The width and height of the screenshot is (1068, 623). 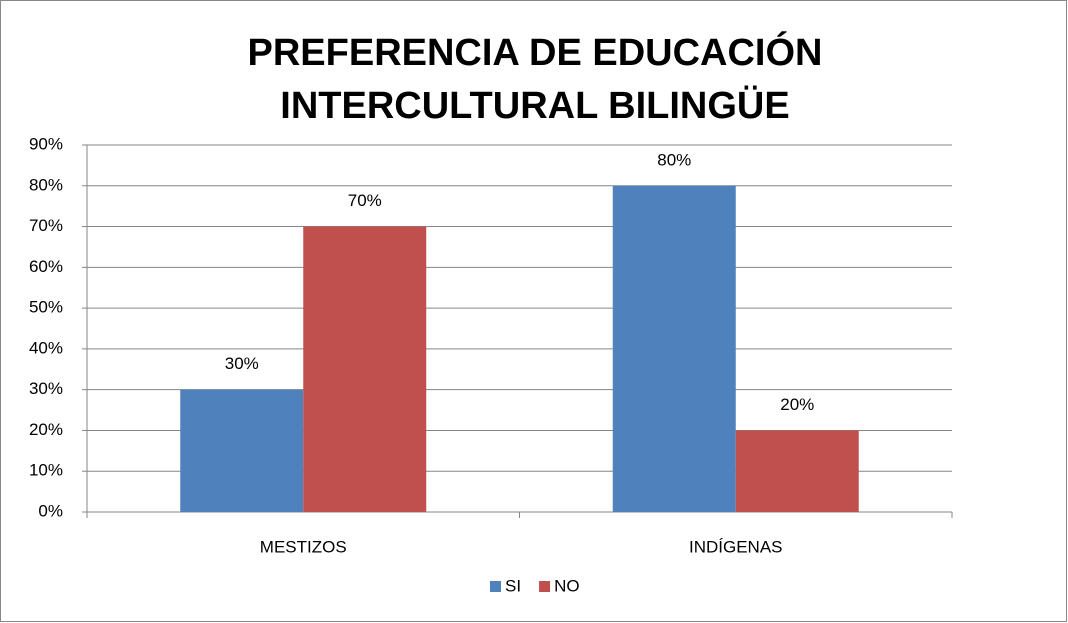 What do you see at coordinates (303, 546) in the screenshot?
I see `x-tick-label: MESTIZOS` at bounding box center [303, 546].